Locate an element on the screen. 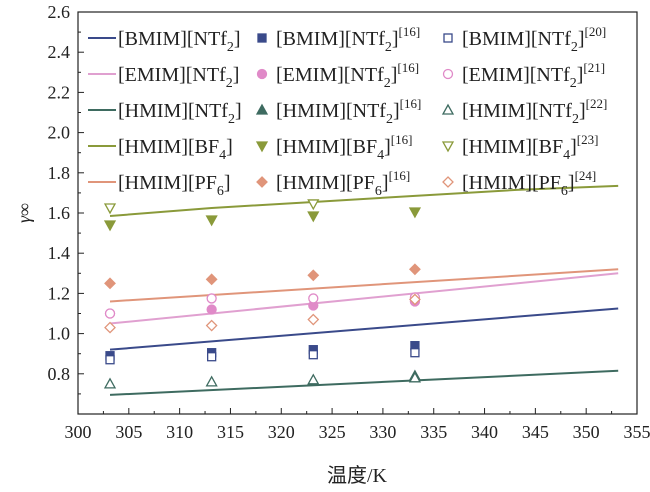 The image size is (650, 492). x-axis-ticks: 300 305 310 315 320 325 330 335 340 345 350 355 is located at coordinates (357, 425).